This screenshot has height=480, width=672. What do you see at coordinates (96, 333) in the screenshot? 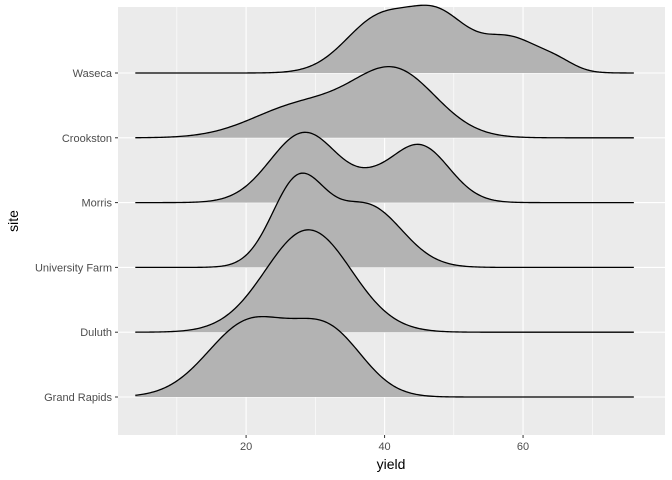
I see `y-tick-label: Duluth` at bounding box center [96, 333].